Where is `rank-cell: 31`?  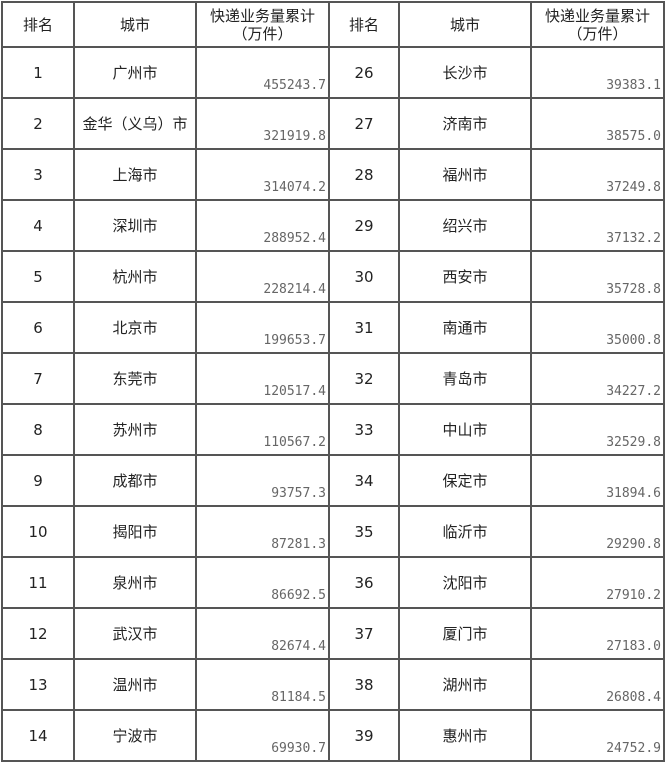 rank-cell: 31 is located at coordinates (364, 327).